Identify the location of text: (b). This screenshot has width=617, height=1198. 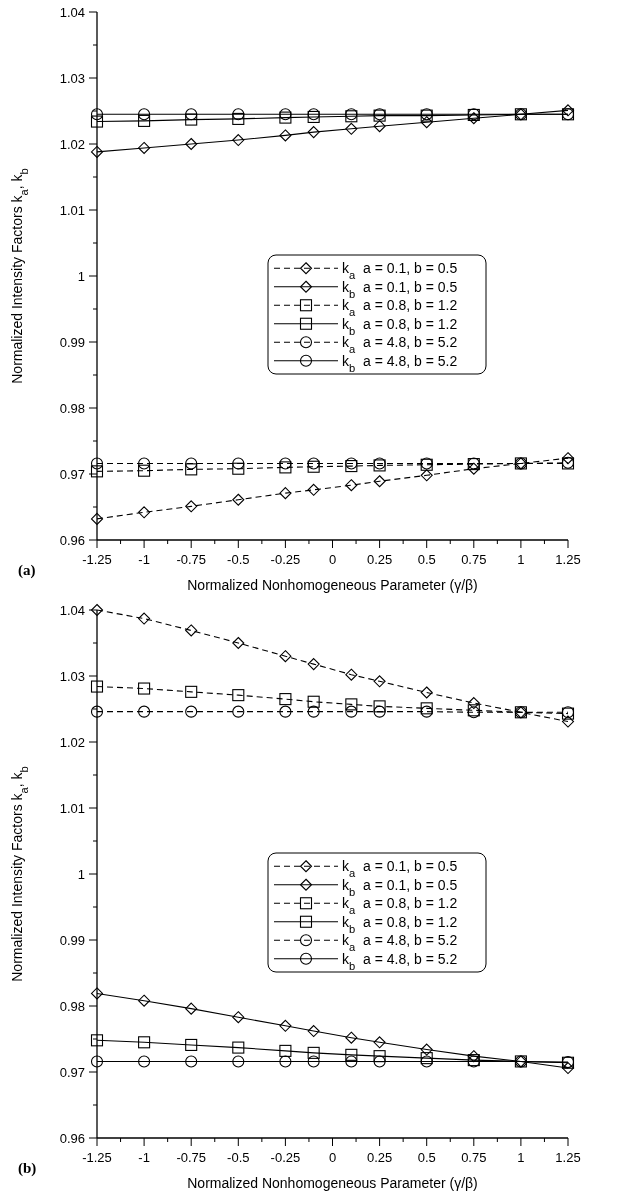
(27, 1168).